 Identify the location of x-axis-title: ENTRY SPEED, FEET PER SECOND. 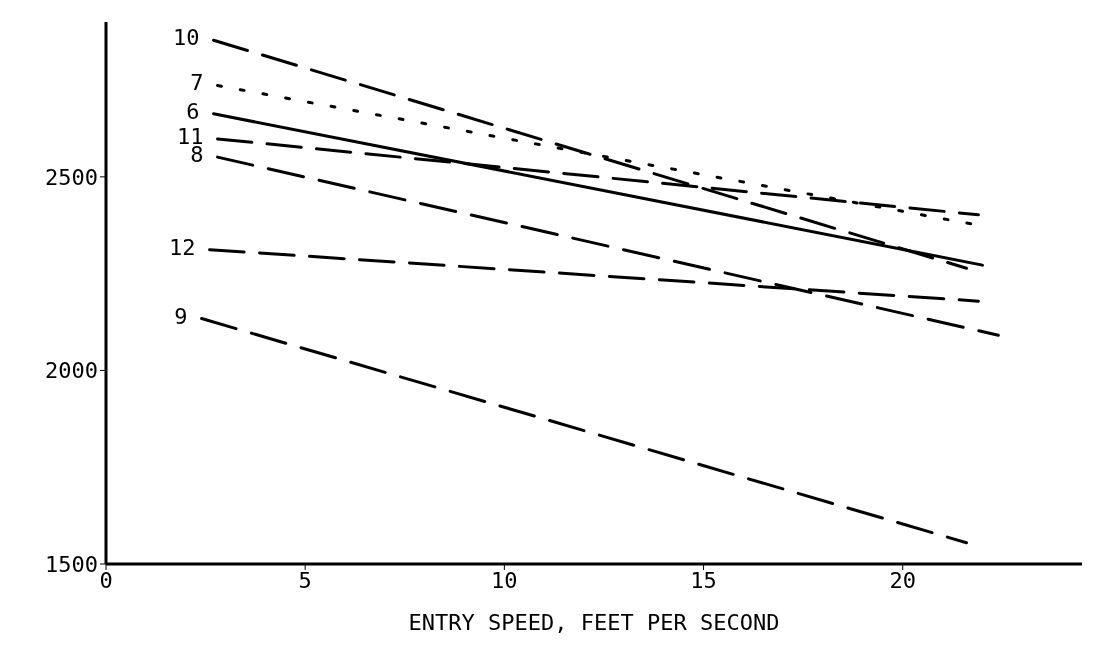
(594, 622).